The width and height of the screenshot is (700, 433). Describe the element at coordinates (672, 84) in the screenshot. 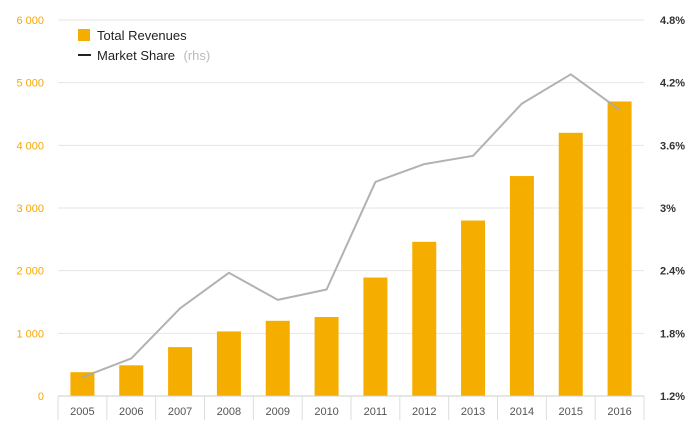

I see `y-right-tick-label: 4.2%` at that location.